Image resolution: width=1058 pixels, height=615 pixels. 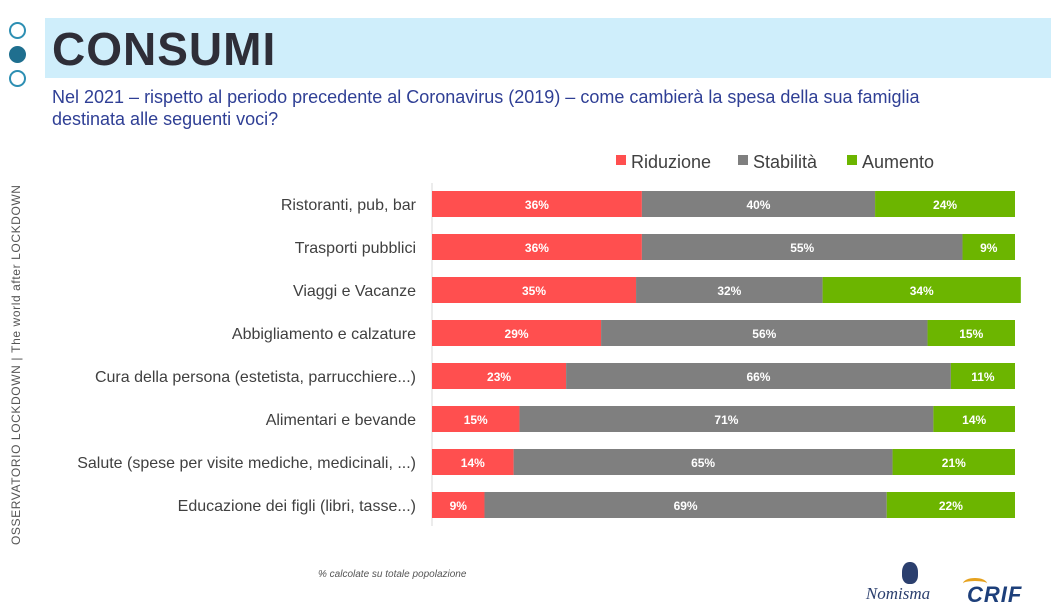 I want to click on data-label-stabilita: 55%, so click(x=802, y=248).